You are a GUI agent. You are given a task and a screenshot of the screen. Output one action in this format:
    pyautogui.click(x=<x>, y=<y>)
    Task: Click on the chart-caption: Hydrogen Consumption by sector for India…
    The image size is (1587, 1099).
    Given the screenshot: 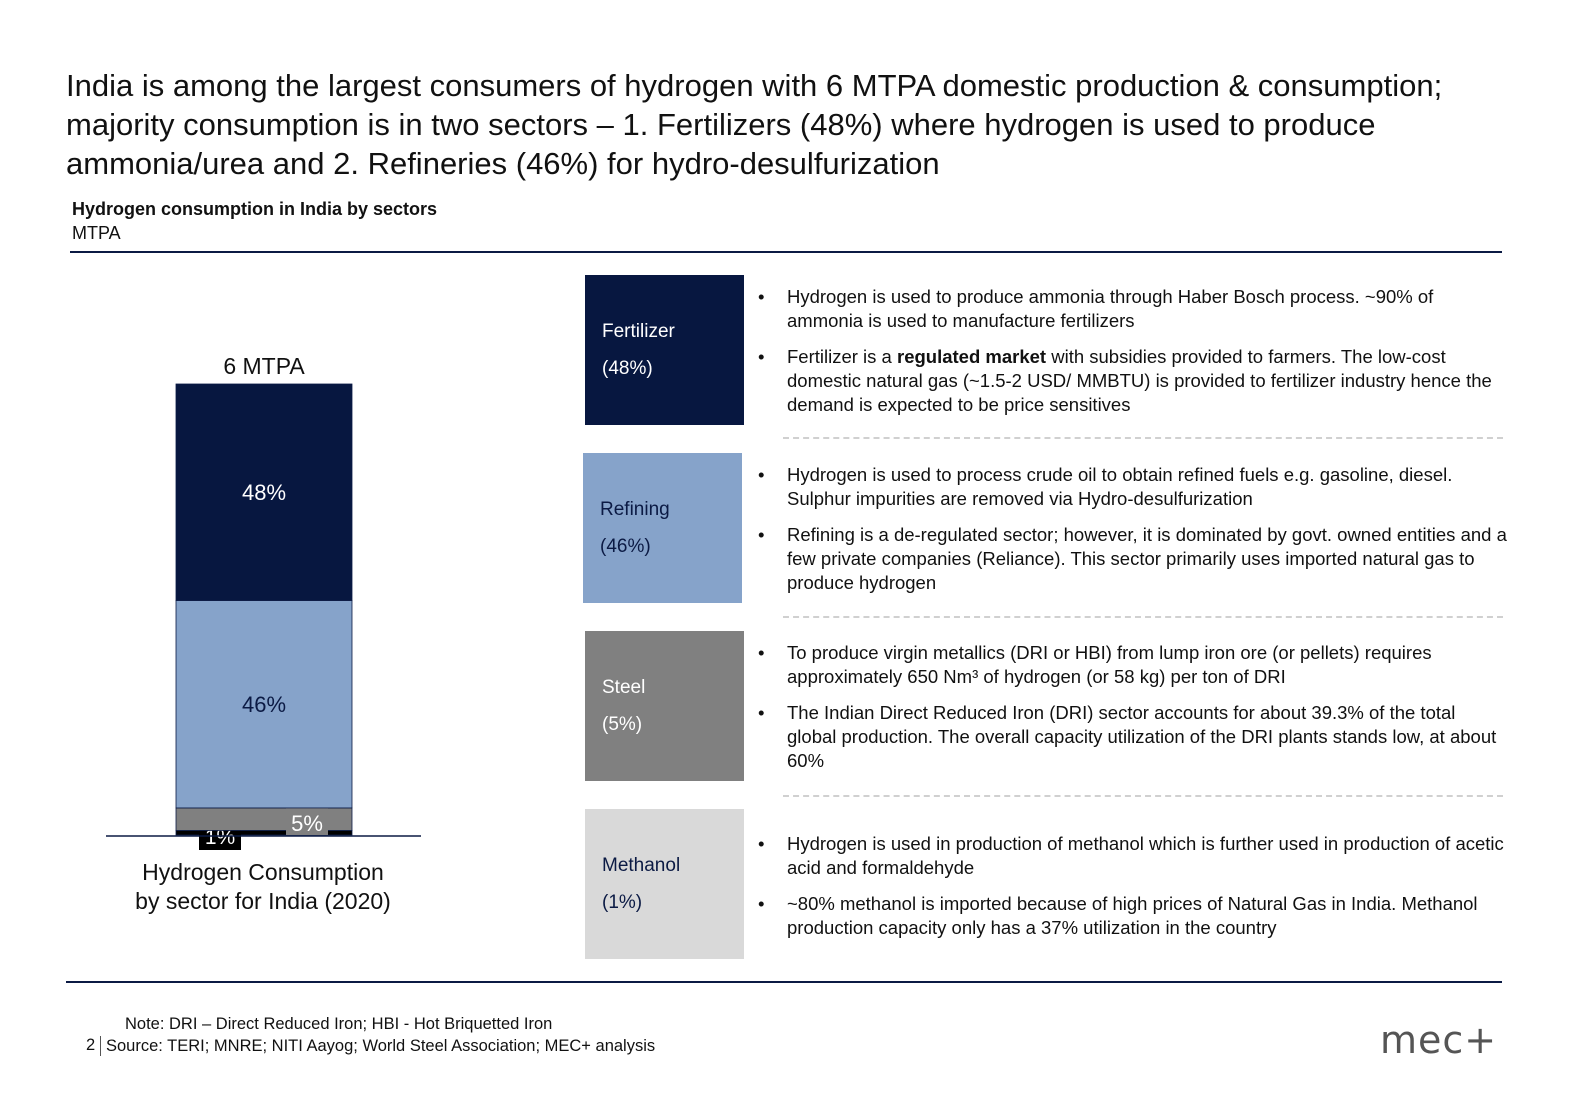 What is the action you would take?
    pyautogui.click(x=263, y=887)
    